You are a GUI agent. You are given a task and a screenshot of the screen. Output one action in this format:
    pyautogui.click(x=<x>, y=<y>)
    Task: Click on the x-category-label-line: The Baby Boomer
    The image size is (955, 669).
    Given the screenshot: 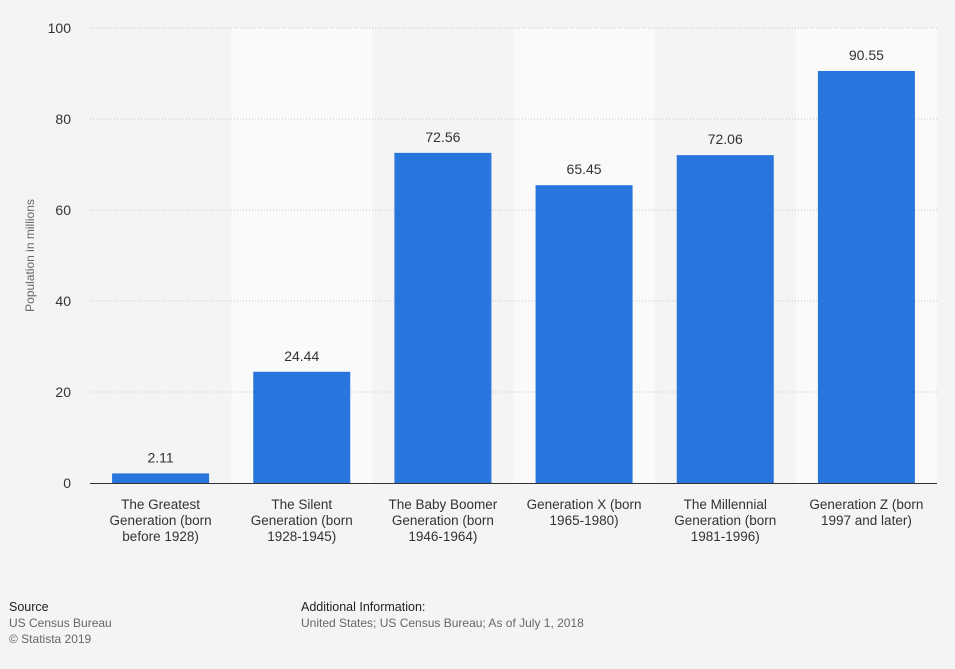 What is the action you would take?
    pyautogui.click(x=443, y=504)
    